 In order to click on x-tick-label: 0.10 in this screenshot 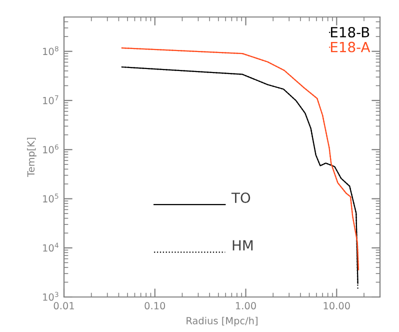, I will do `click(155, 306)`.